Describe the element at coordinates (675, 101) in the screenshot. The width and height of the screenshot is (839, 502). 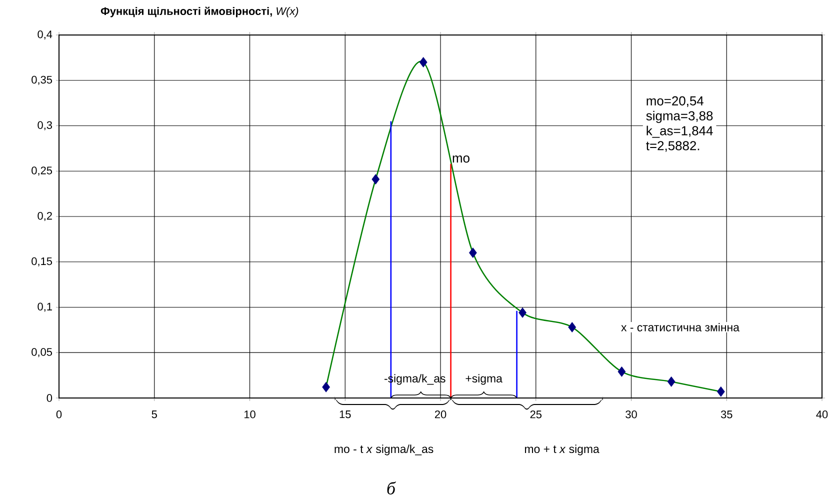
I see `annotation: mo=20,54` at that location.